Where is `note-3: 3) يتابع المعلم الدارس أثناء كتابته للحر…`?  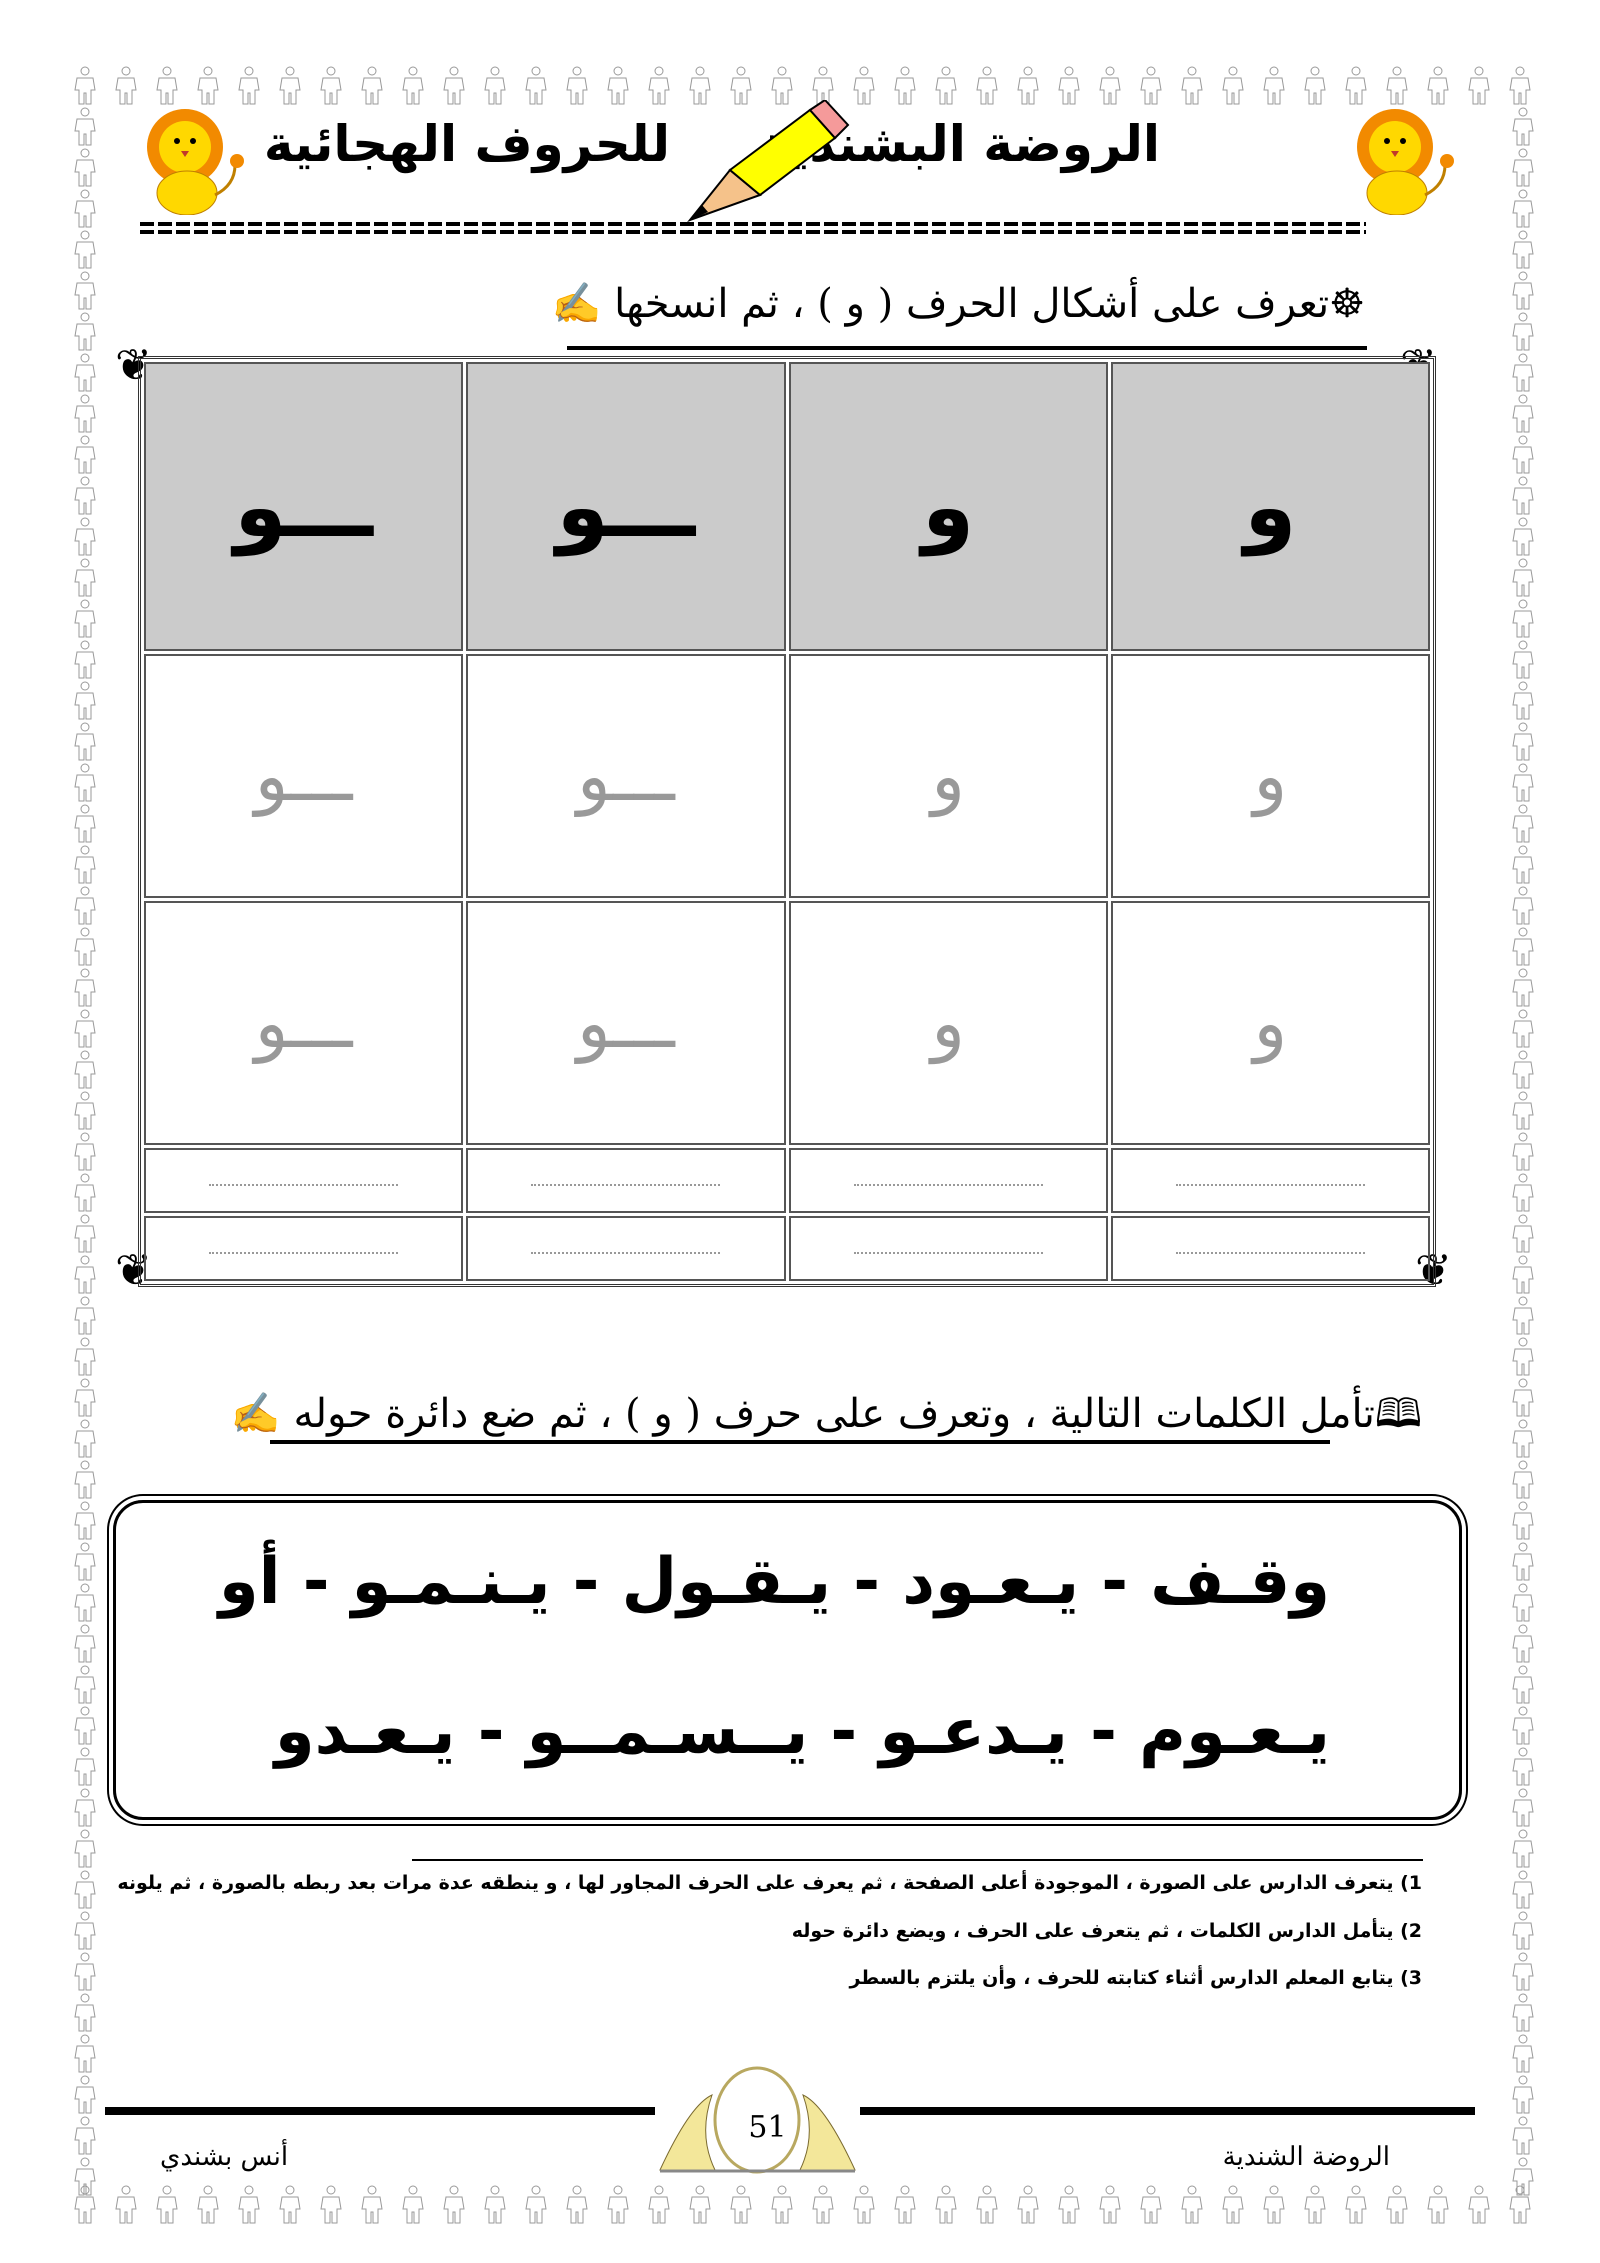
note-3: 3) يتابع المعلم الدارس أثناء كتابته للحر… is located at coordinates (1135, 1978).